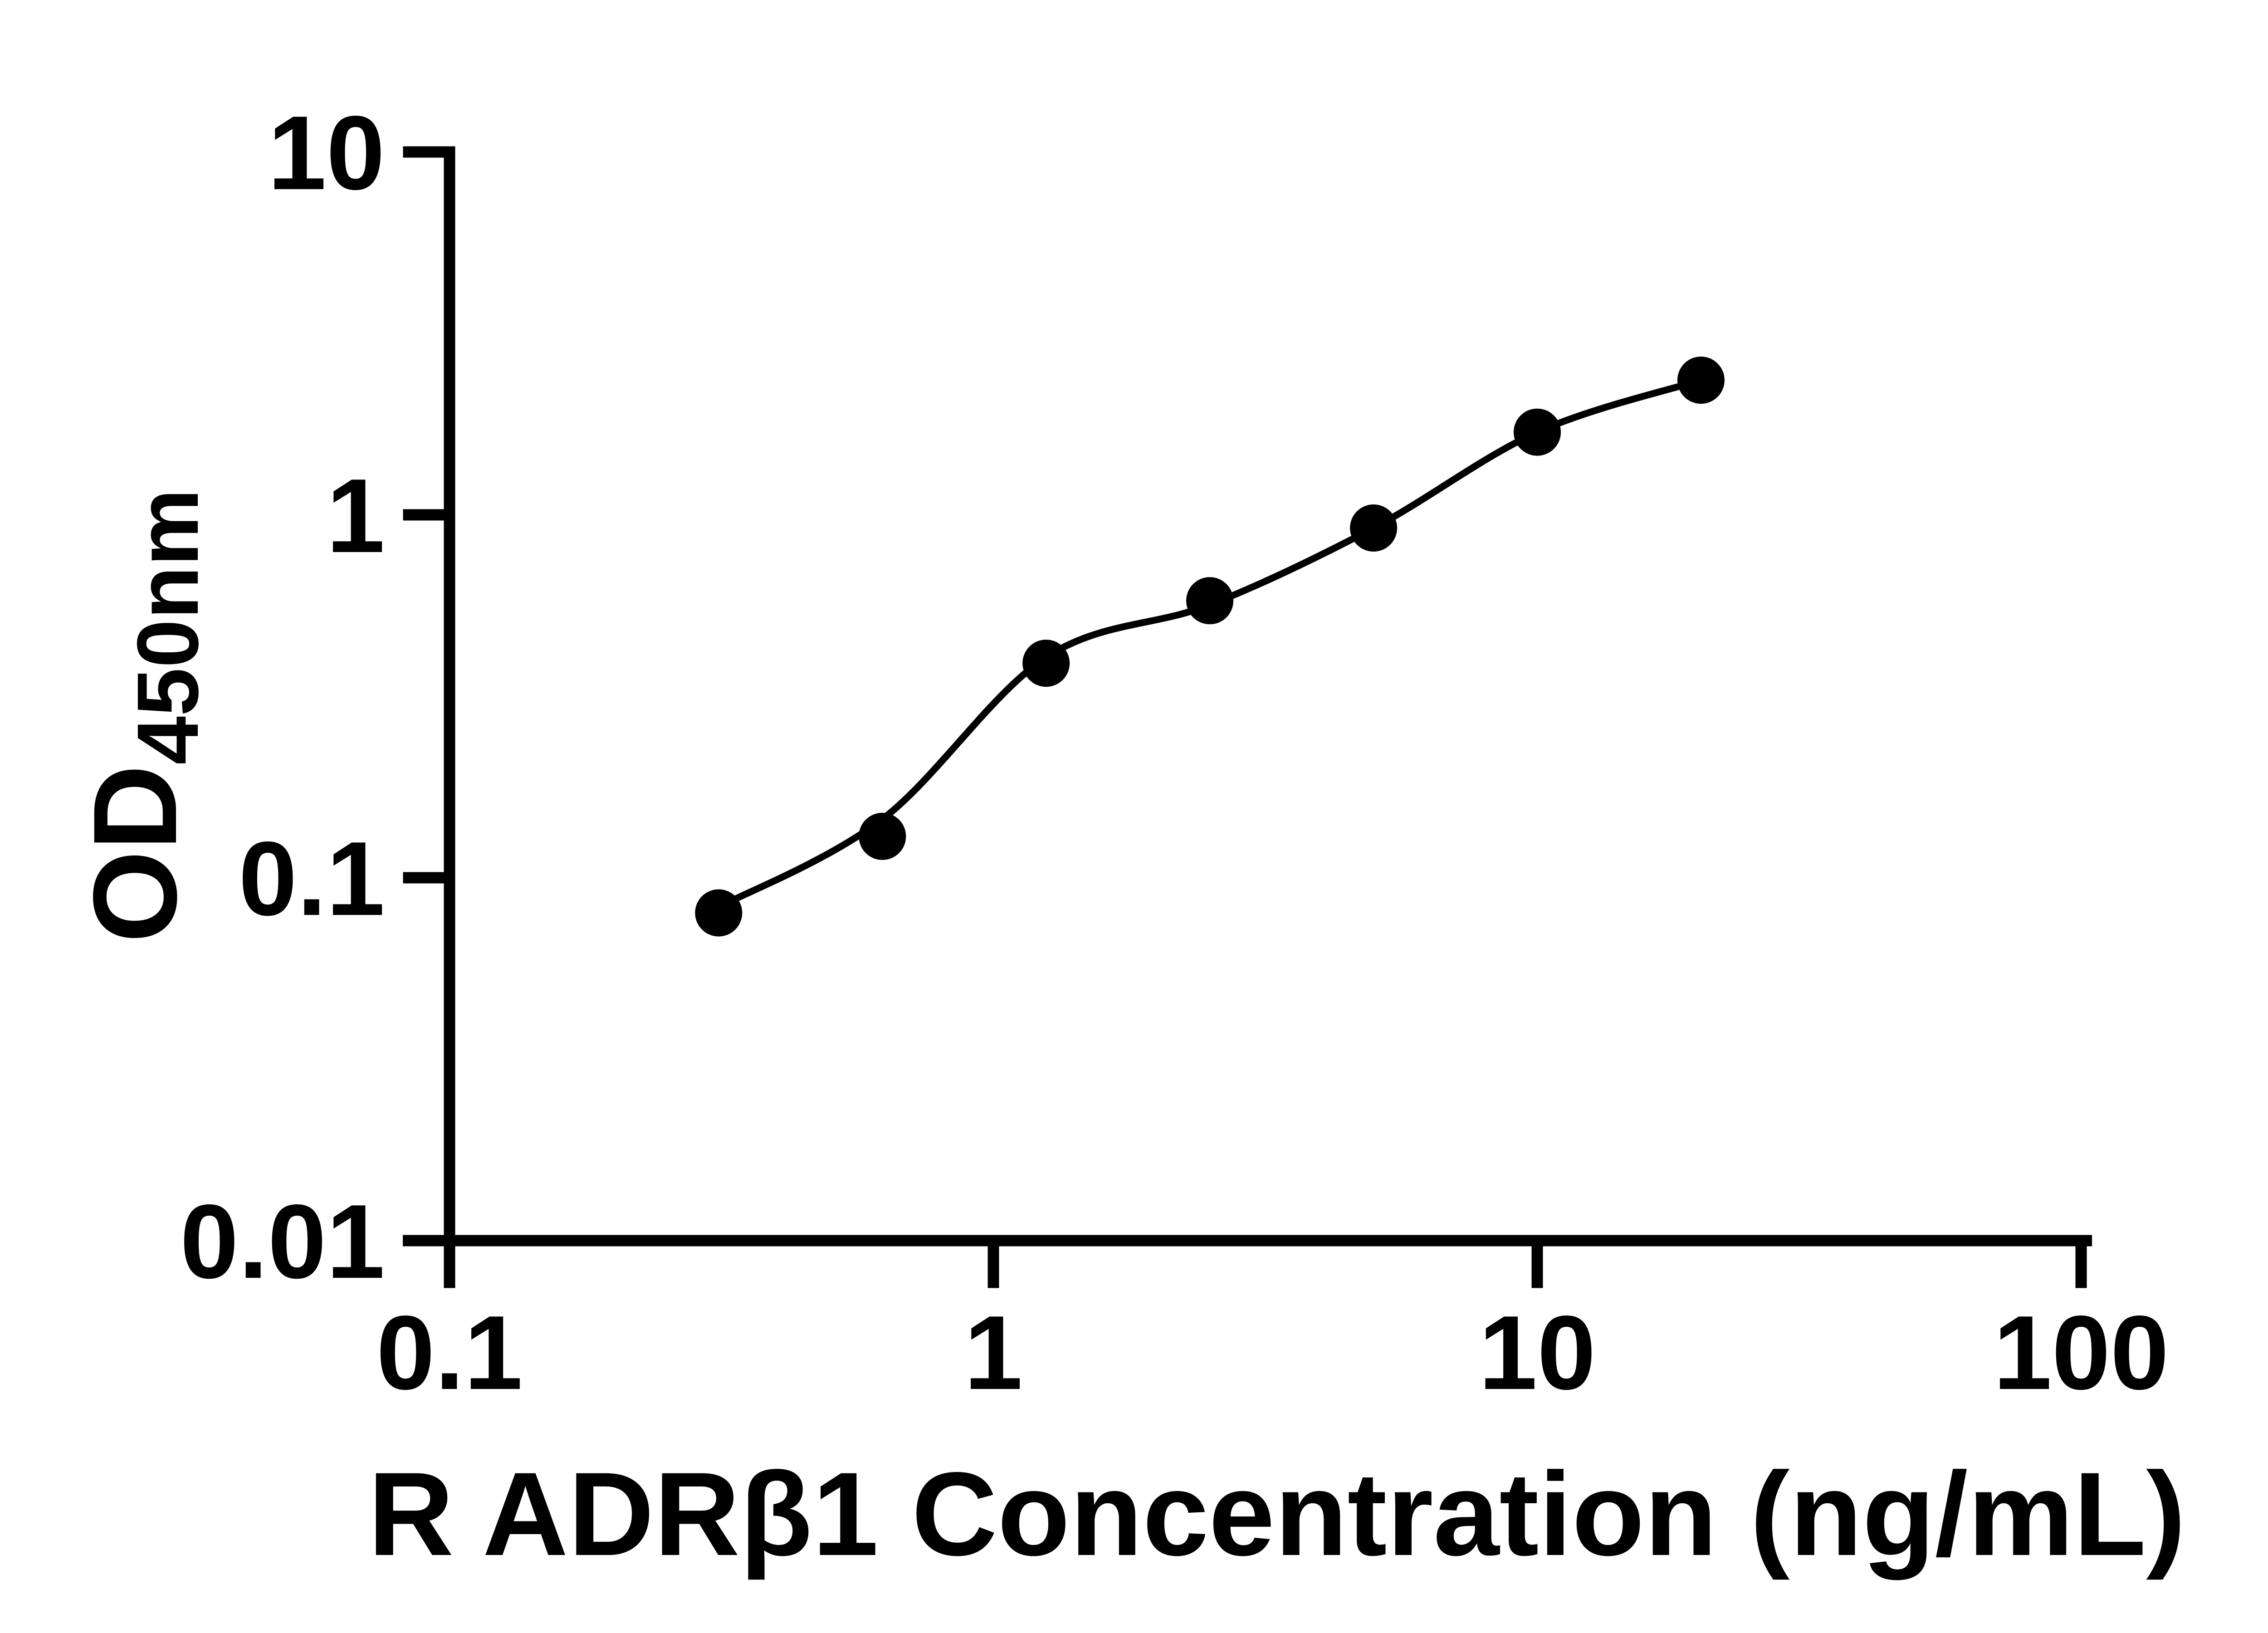  I want to click on x-axis-title: R ADRβ1 Concentration (ng/mL), so click(1277, 1514).